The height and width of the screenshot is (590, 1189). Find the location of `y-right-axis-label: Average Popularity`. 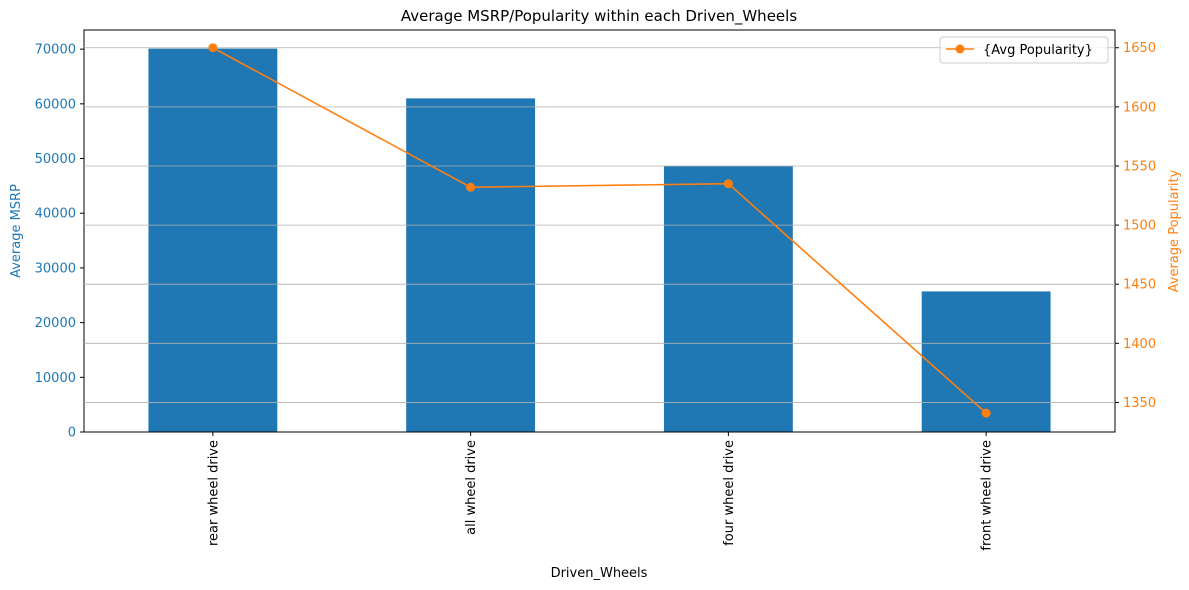

y-right-axis-label: Average Popularity is located at coordinates (1174, 230).